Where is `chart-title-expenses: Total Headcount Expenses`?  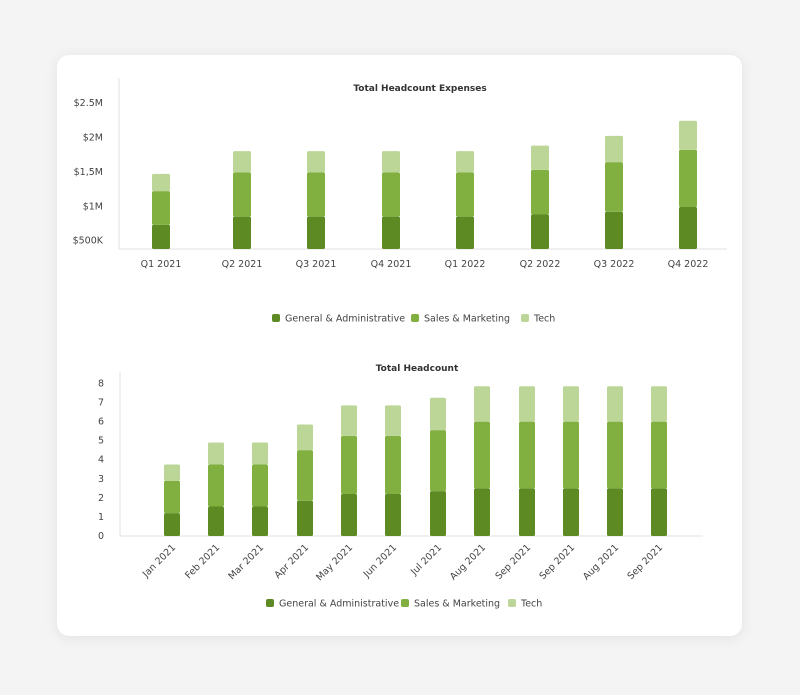 chart-title-expenses: Total Headcount Expenses is located at coordinates (419, 89).